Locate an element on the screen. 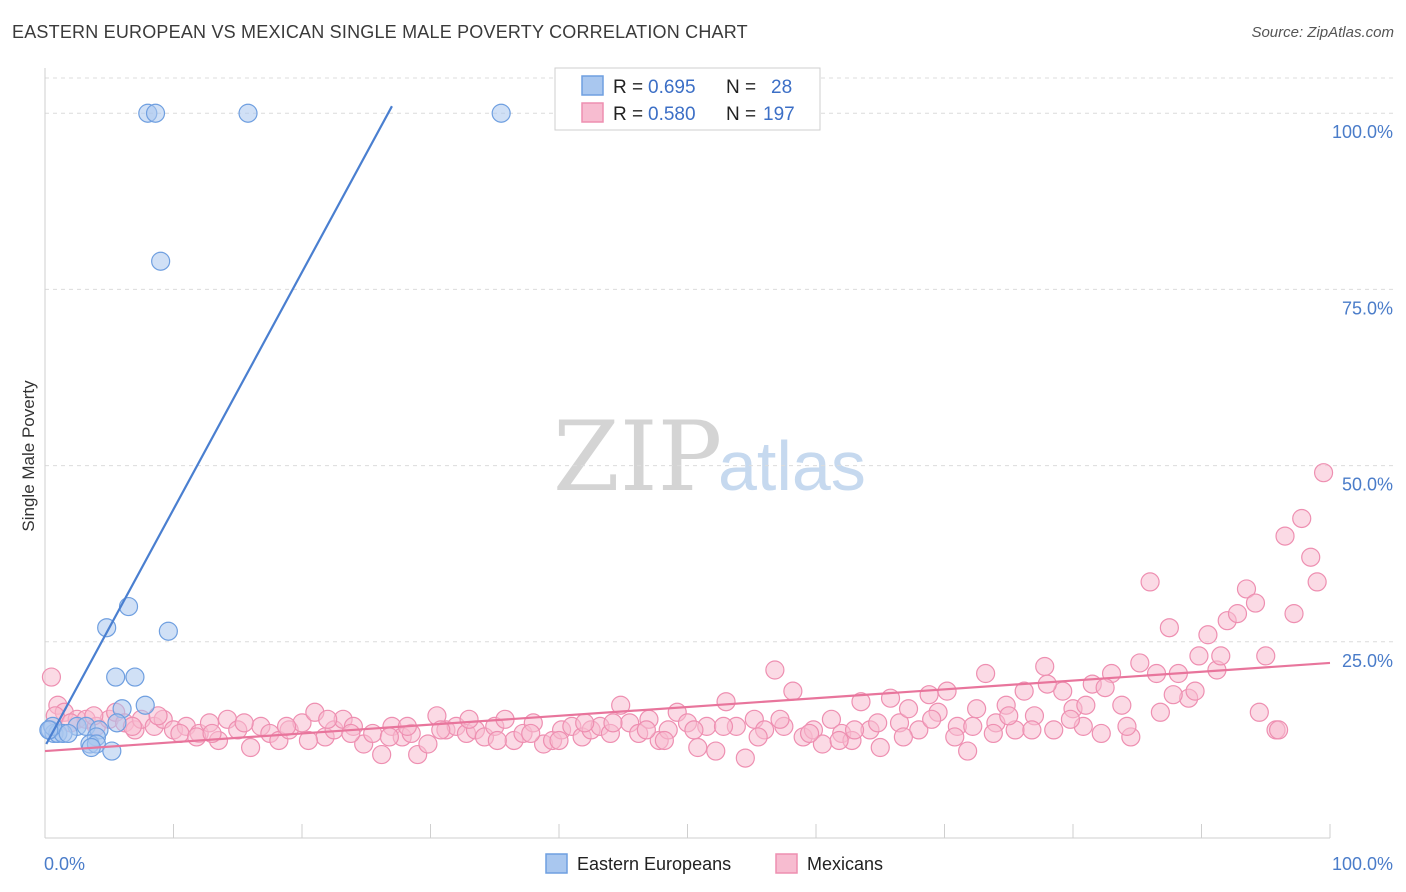  bottom-legend-swatch-mexicans is located at coordinates (786, 863).